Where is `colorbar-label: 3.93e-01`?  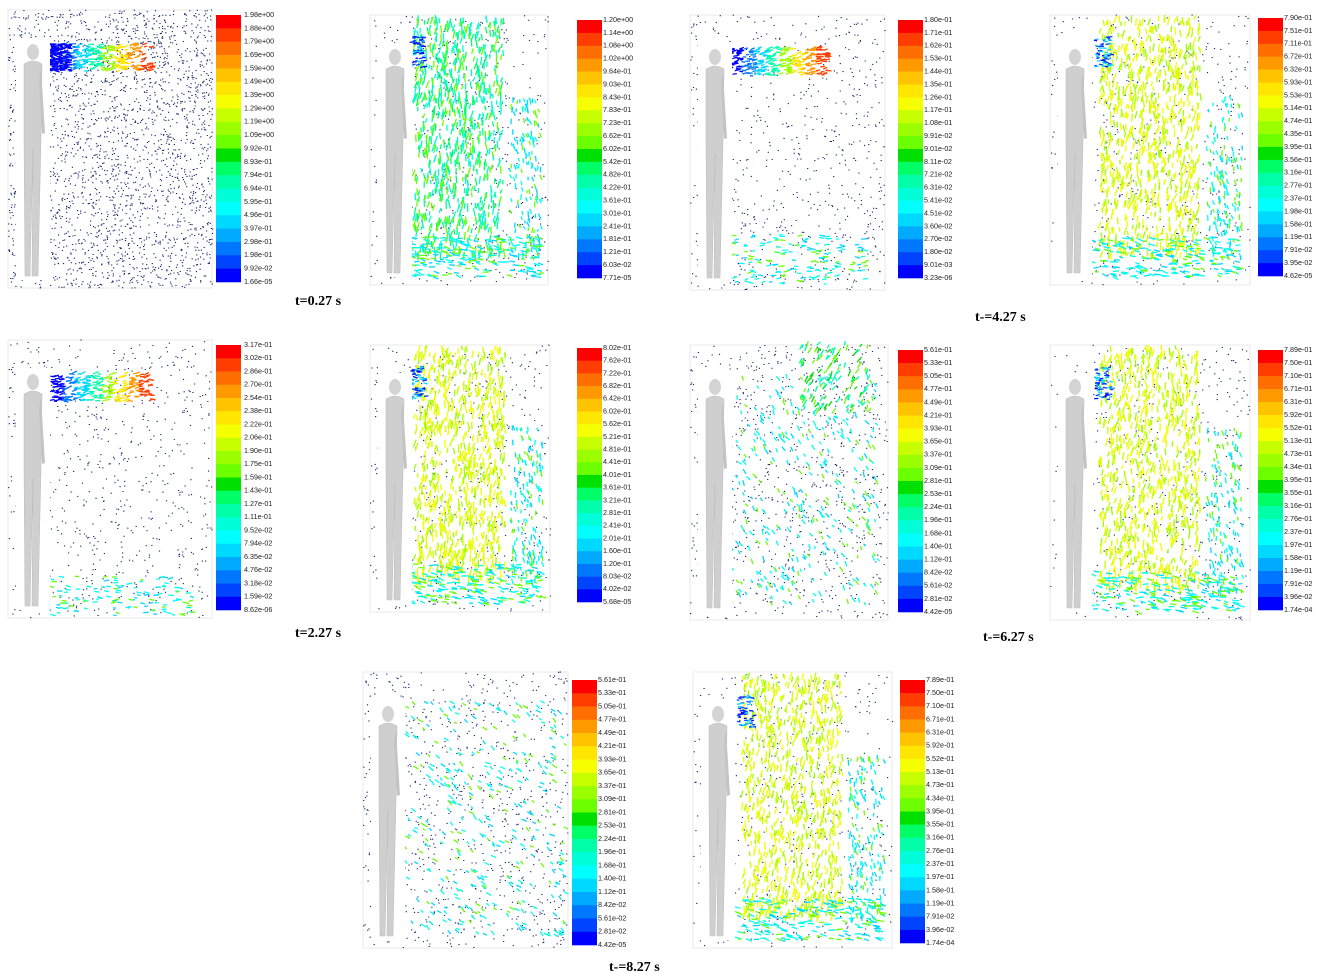 colorbar-label: 3.93e-01 is located at coordinates (938, 428).